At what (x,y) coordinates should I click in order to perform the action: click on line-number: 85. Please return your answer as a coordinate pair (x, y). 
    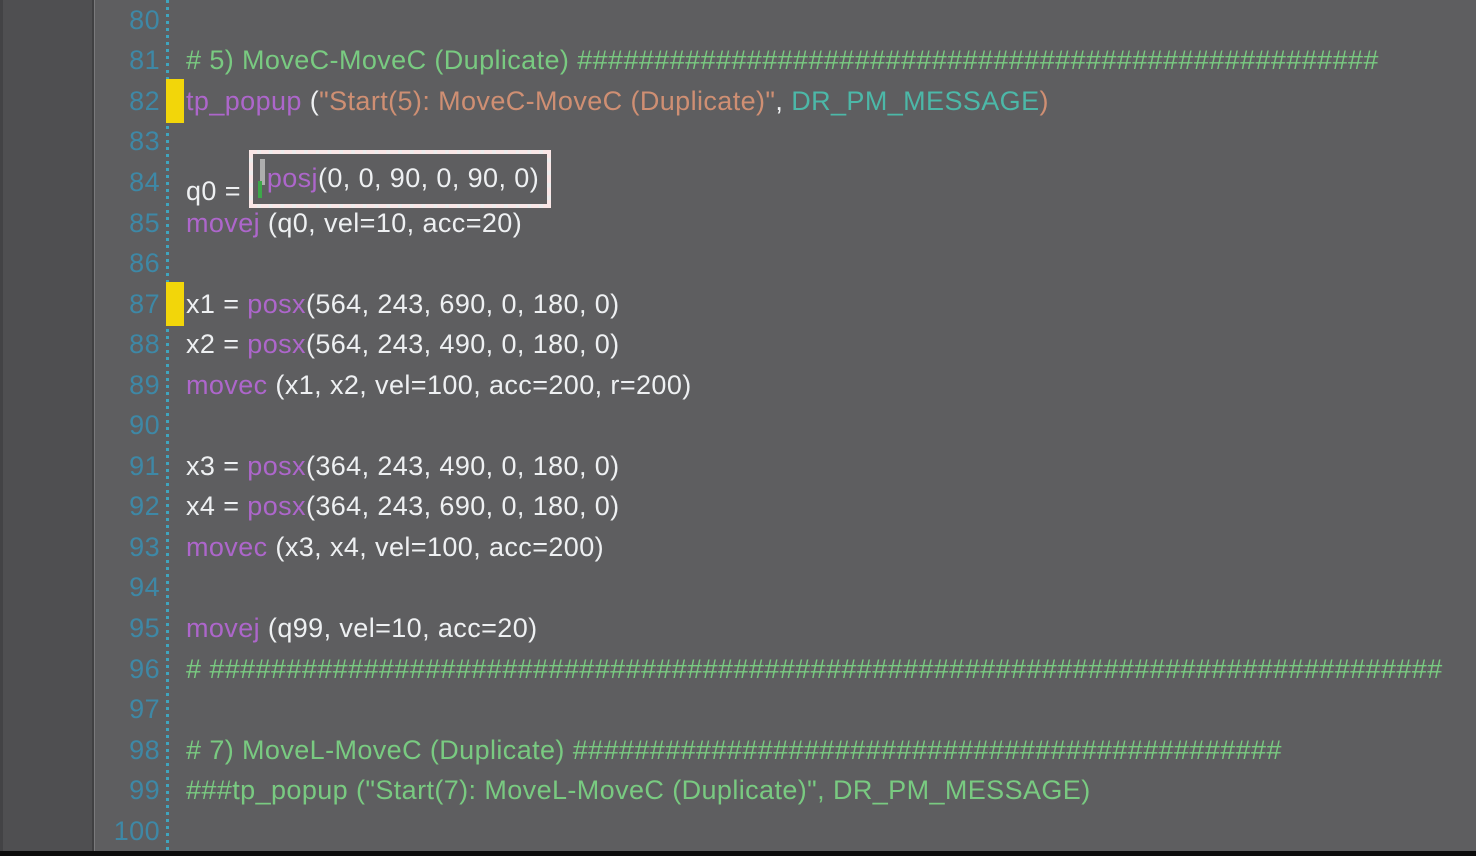
    Looking at the image, I should click on (144, 222).